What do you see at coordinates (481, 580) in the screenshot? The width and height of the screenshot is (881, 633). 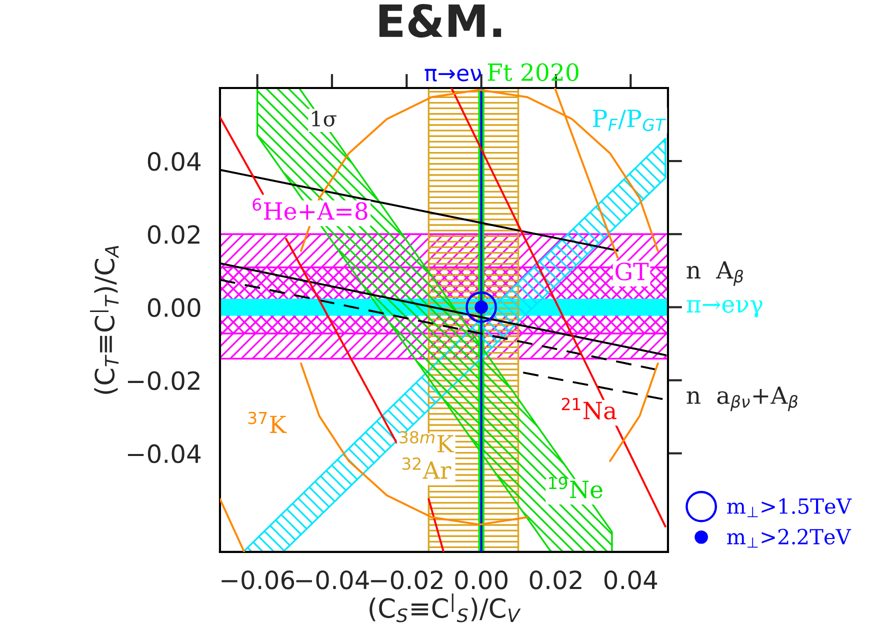 I see `x-tick-label: 0.00` at bounding box center [481, 580].